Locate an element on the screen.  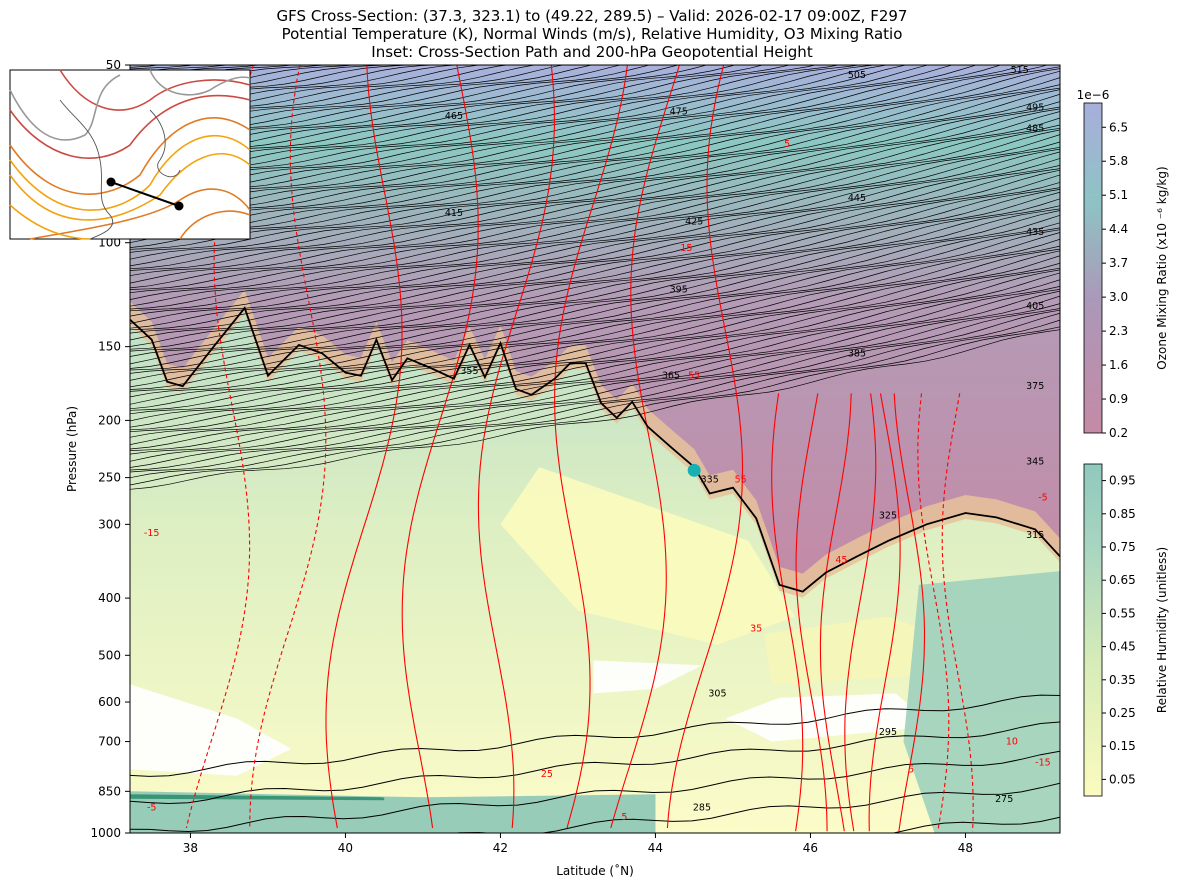
theta-label: 405 is located at coordinates (1035, 306).